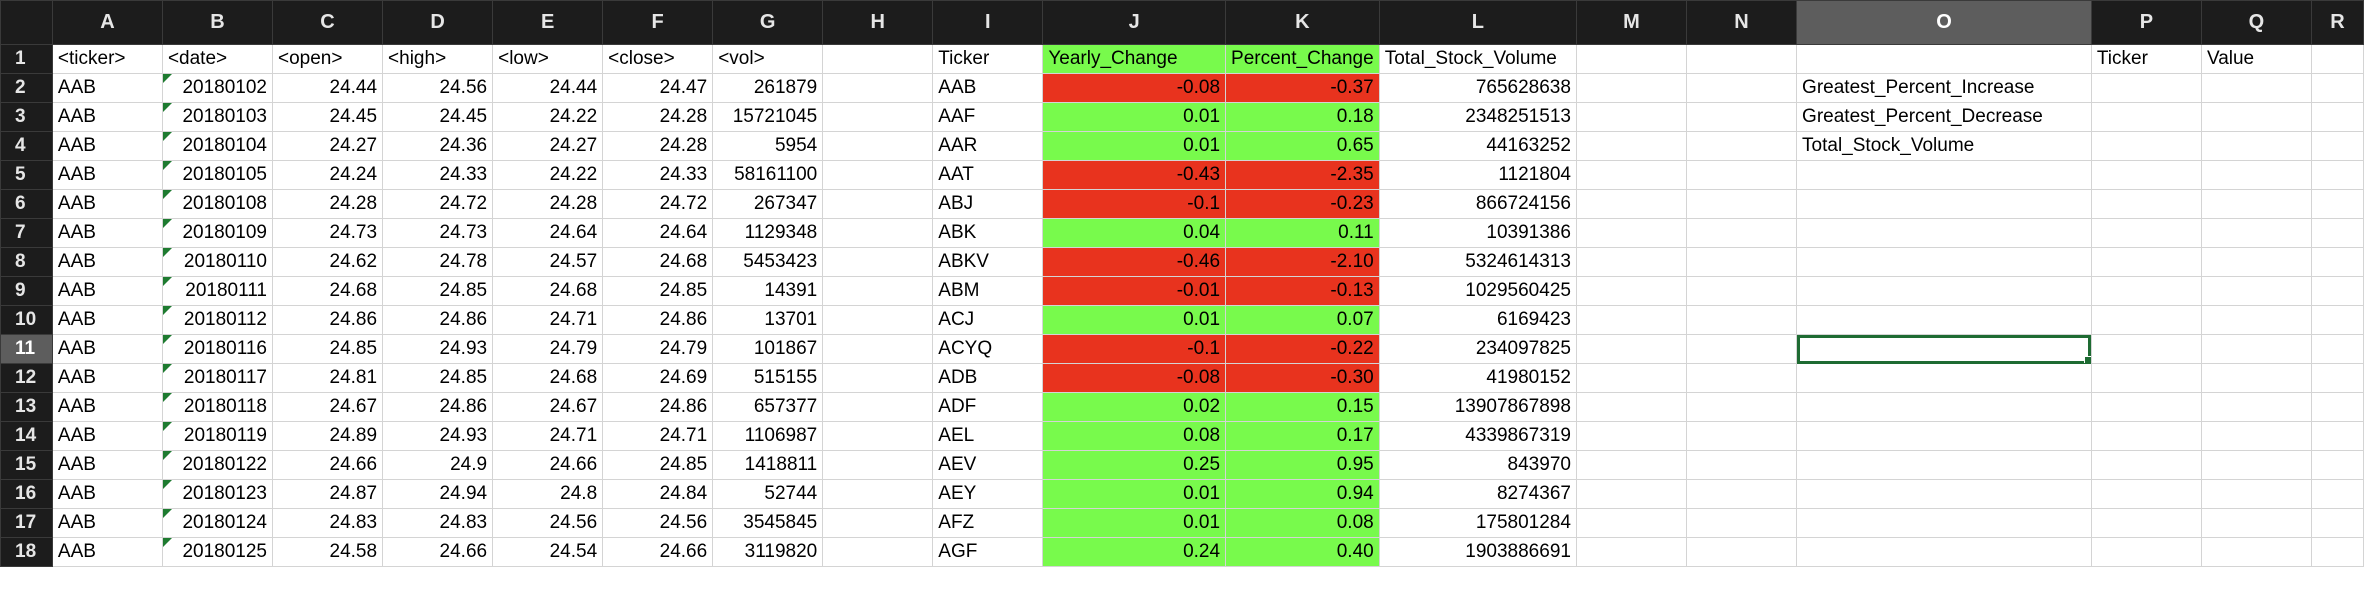 The image size is (2364, 592). What do you see at coordinates (2256, 146) in the screenshot?
I see `cell-q4` at bounding box center [2256, 146].